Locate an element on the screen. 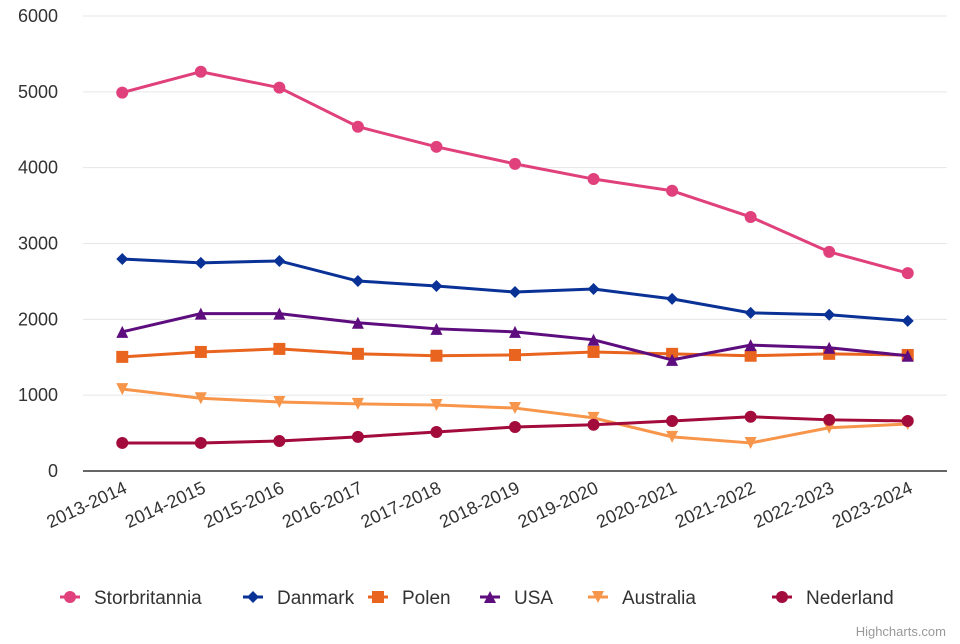  legend-label: Storbritannia is located at coordinates (148, 598).